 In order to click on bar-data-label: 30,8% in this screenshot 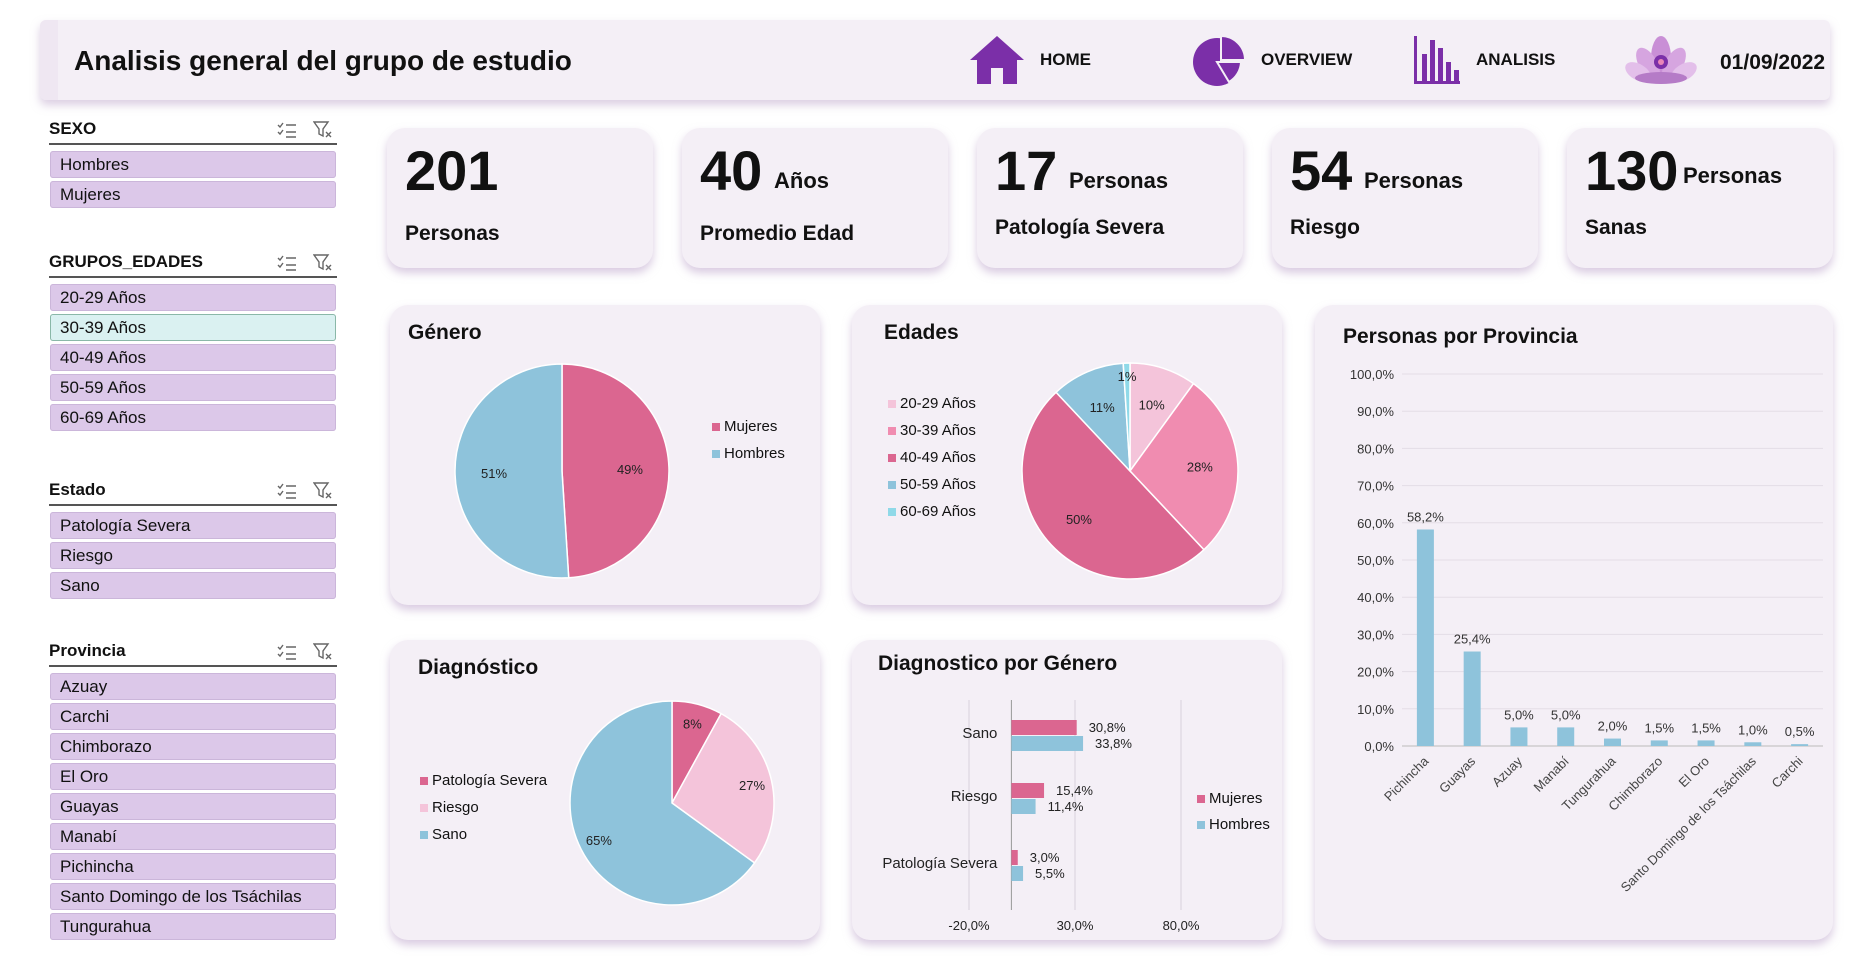, I will do `click(1107, 727)`.